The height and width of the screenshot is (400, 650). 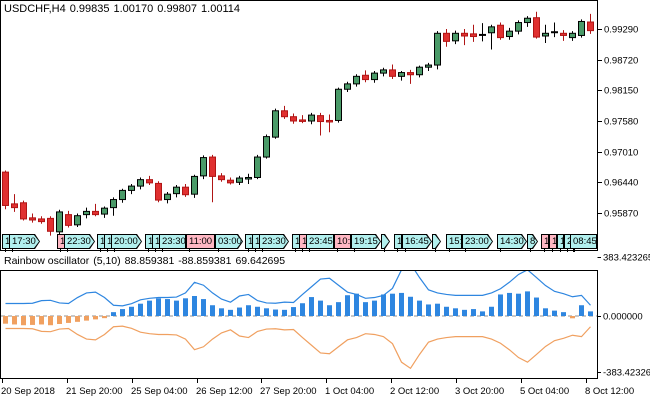 What do you see at coordinates (320, 241) in the screenshot?
I see `event-tag: 23:45` at bounding box center [320, 241].